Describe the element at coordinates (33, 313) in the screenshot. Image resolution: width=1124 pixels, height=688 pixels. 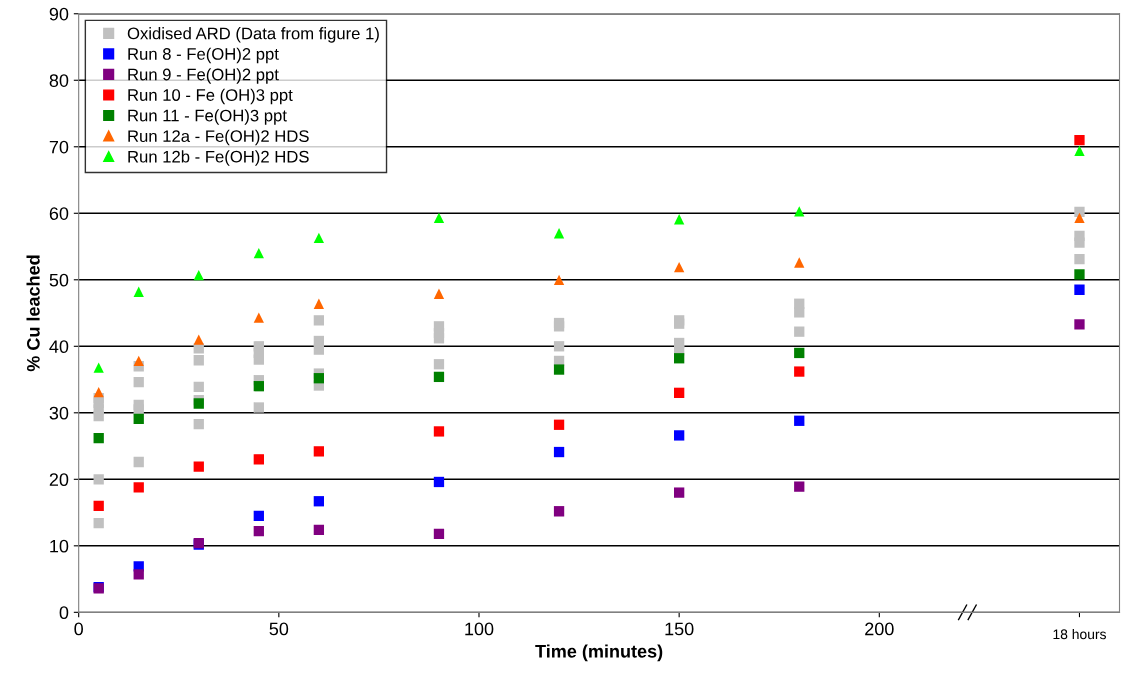
I see `y-axis-title: % Cu leached` at that location.